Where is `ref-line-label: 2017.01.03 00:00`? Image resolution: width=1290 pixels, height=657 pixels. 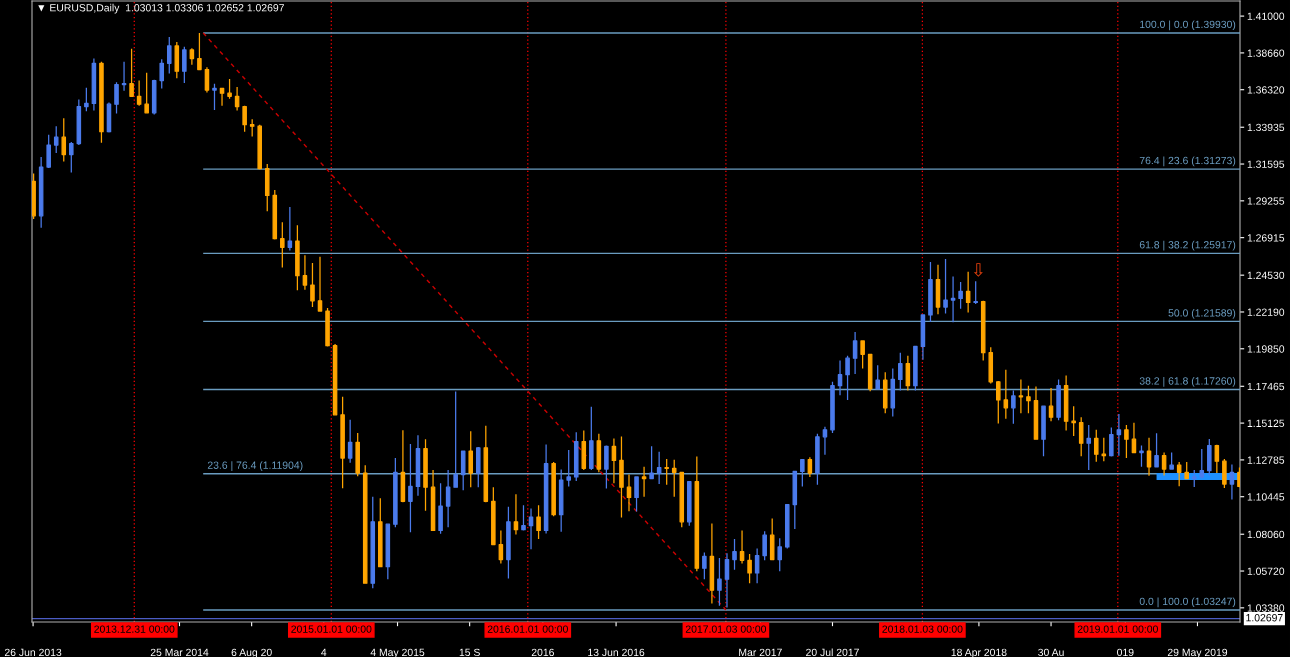 ref-line-label: 2017.01.03 00:00 is located at coordinates (726, 629).